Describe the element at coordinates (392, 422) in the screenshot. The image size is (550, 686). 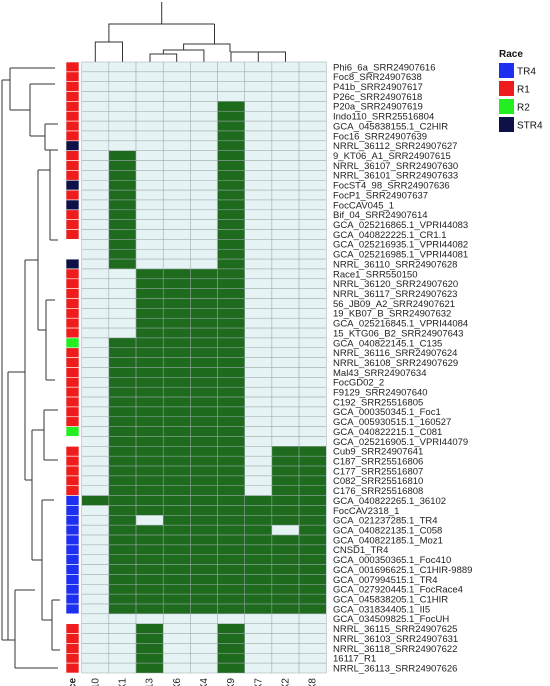
I see `row-label: GCA_005930515.1_160527` at that location.